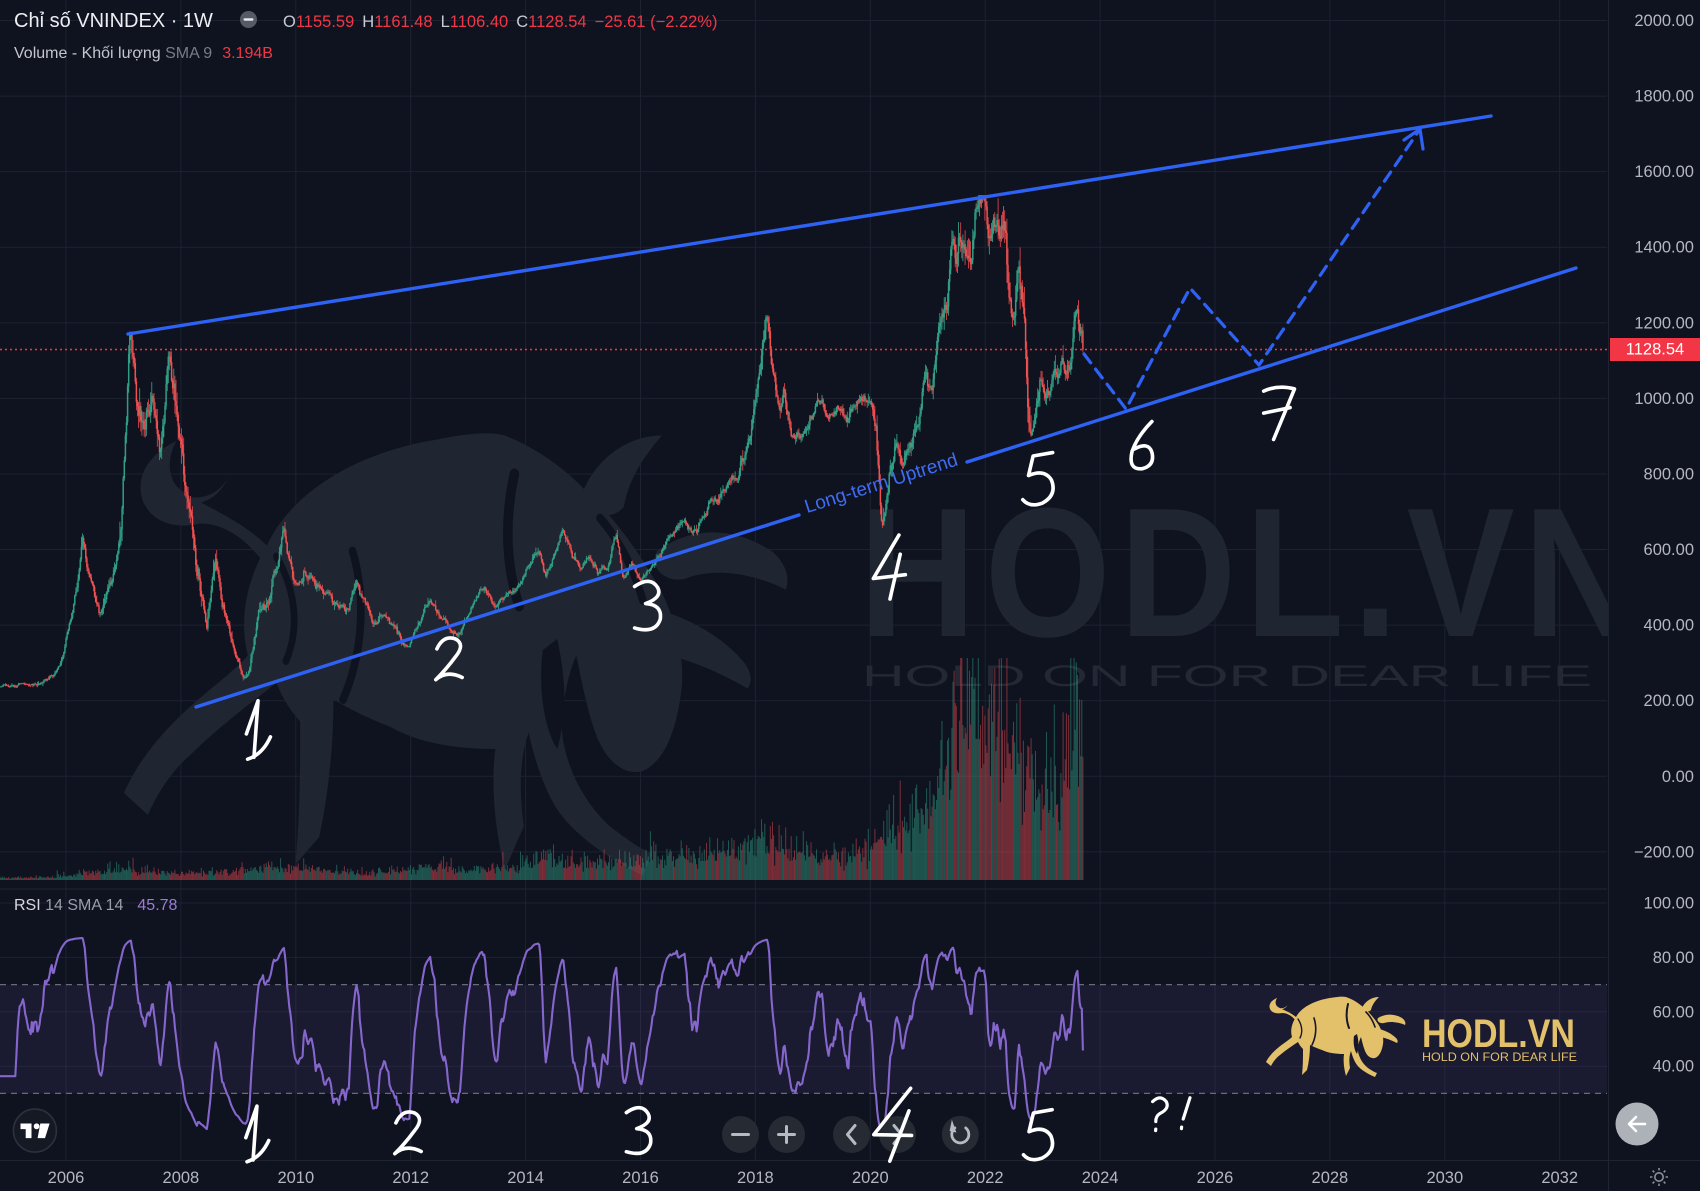 Image resolution: width=1700 pixels, height=1191 pixels. Describe the element at coordinates (1664, 172) in the screenshot. I see `svg-text: 1600.00` at that location.